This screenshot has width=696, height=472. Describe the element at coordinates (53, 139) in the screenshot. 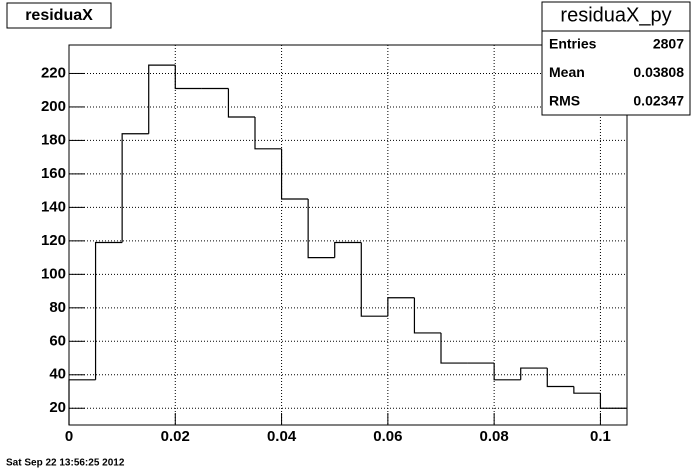

I see `y-tick-label: 180` at that location.